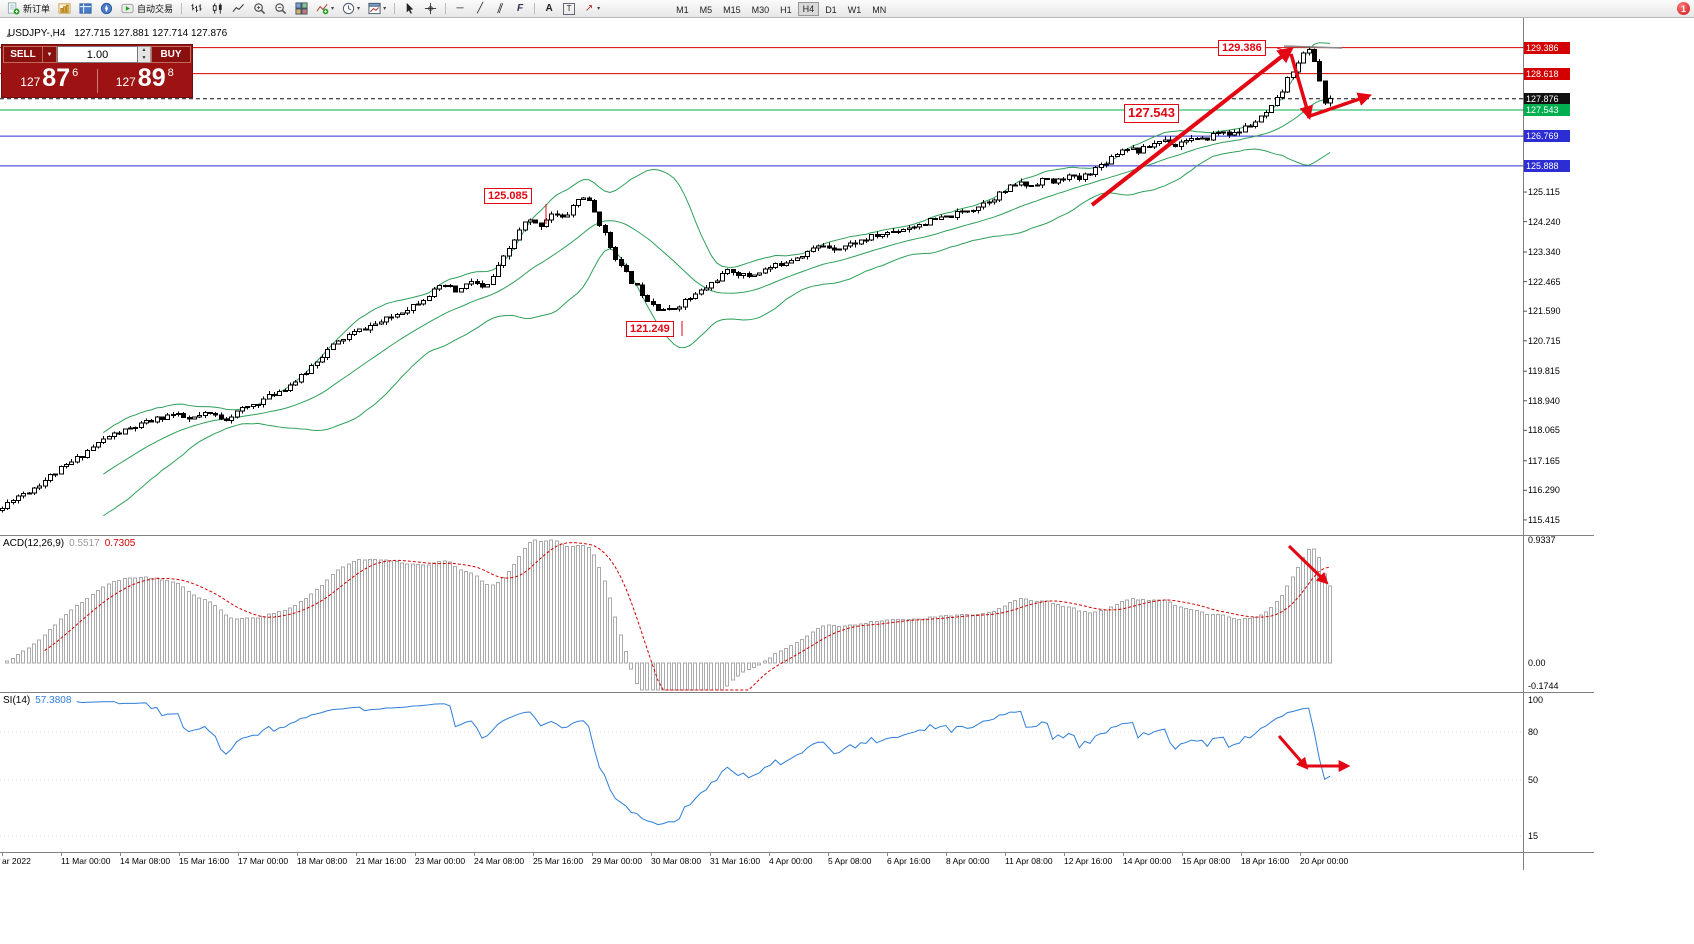  What do you see at coordinates (520, 8) in the screenshot?
I see `fibonacci-button: F` at bounding box center [520, 8].